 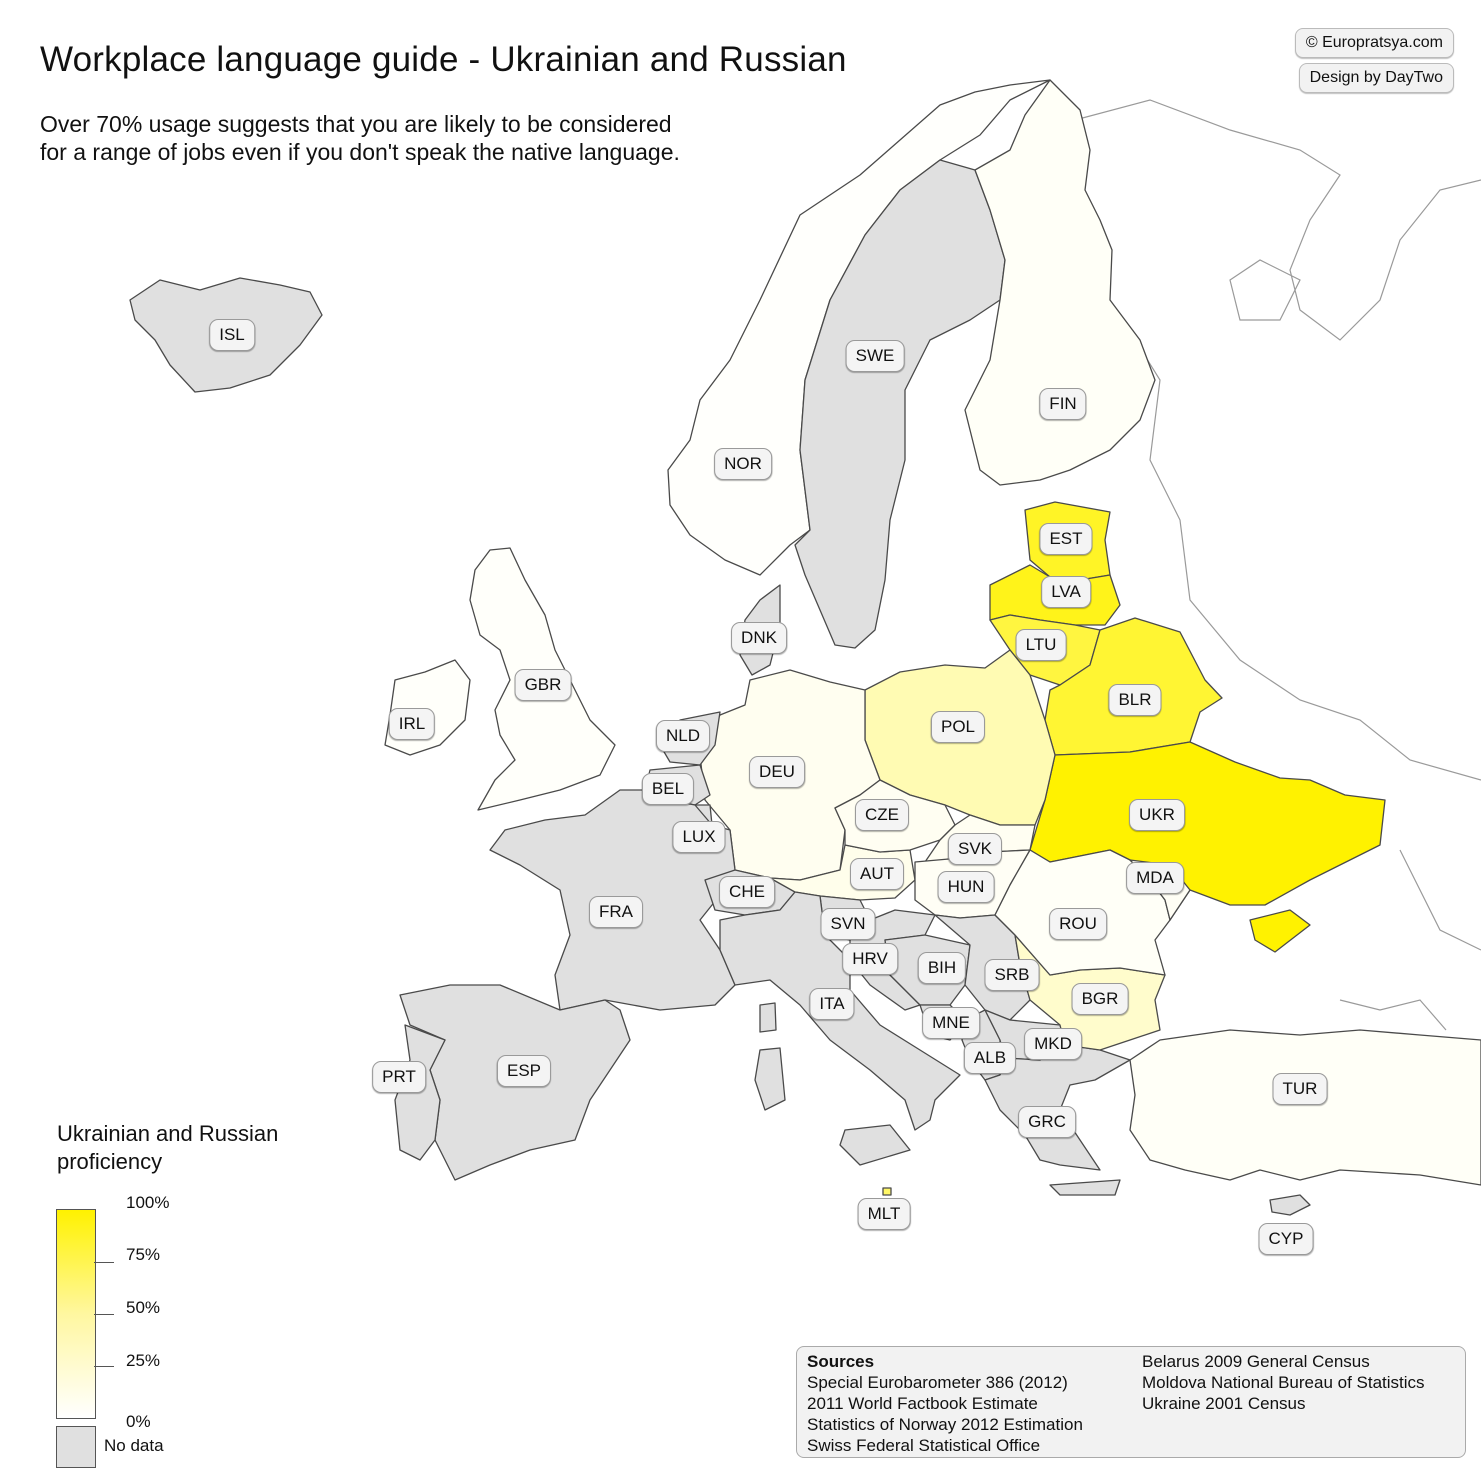 I want to click on source-item: Belarus 2009 General Census, so click(x=1256, y=1361).